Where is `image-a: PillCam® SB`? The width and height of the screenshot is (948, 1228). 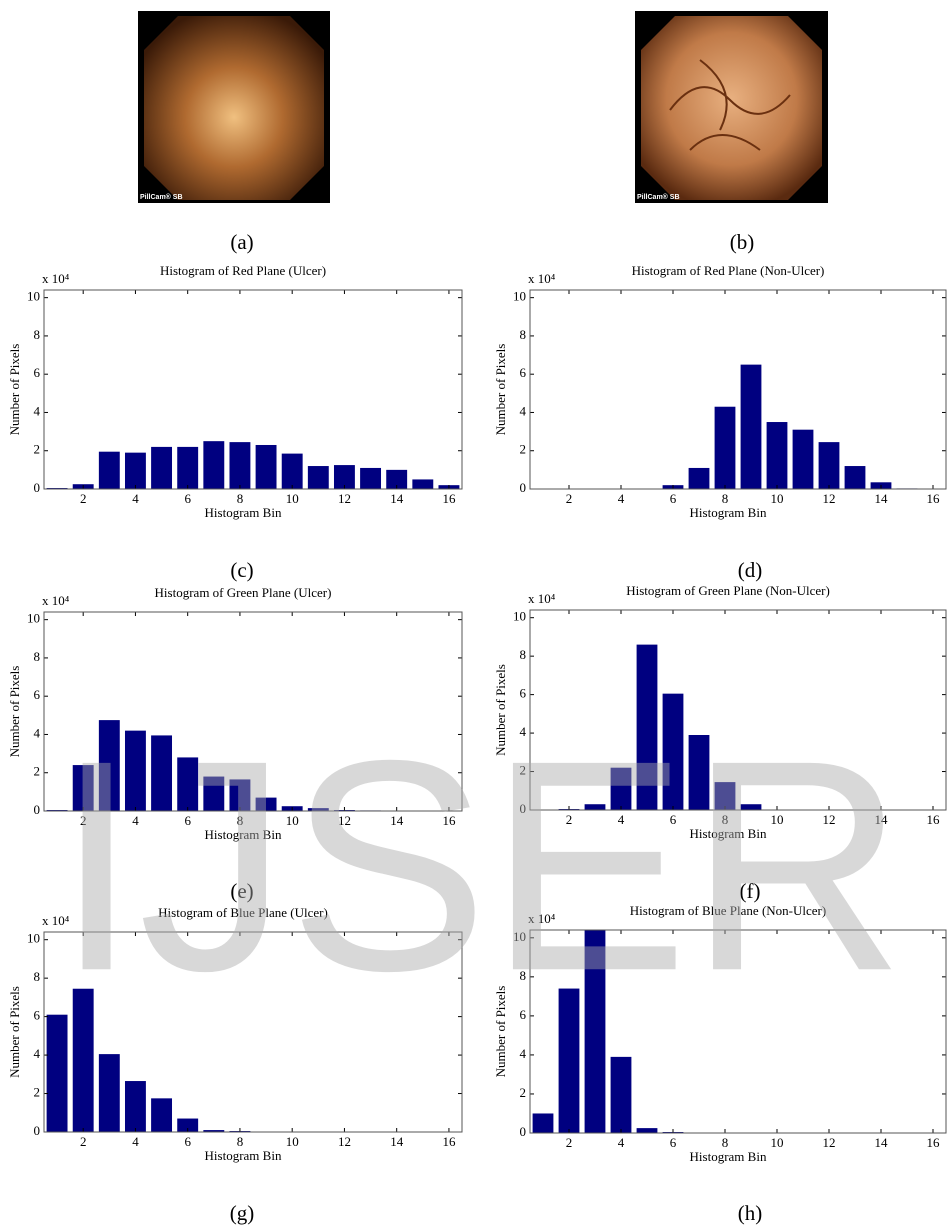
image-a: PillCam® SB is located at coordinates (234, 107).